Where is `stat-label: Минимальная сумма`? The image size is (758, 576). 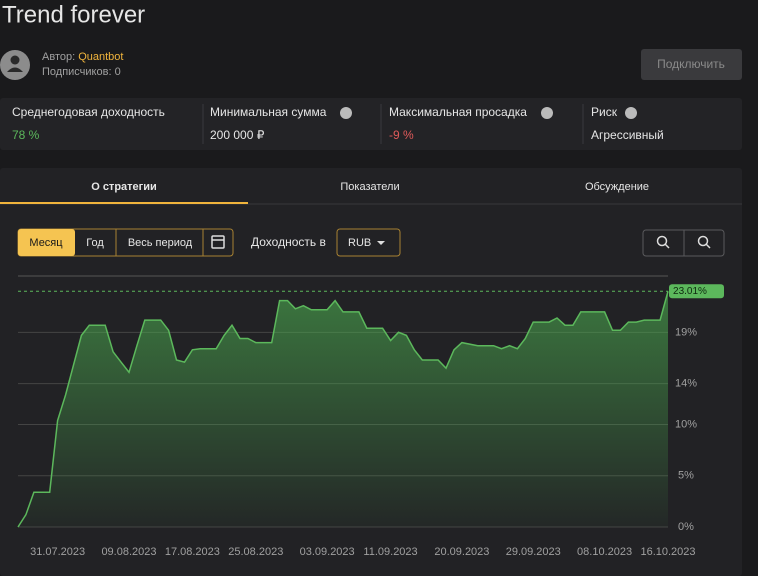 stat-label: Минимальная сумма is located at coordinates (268, 112).